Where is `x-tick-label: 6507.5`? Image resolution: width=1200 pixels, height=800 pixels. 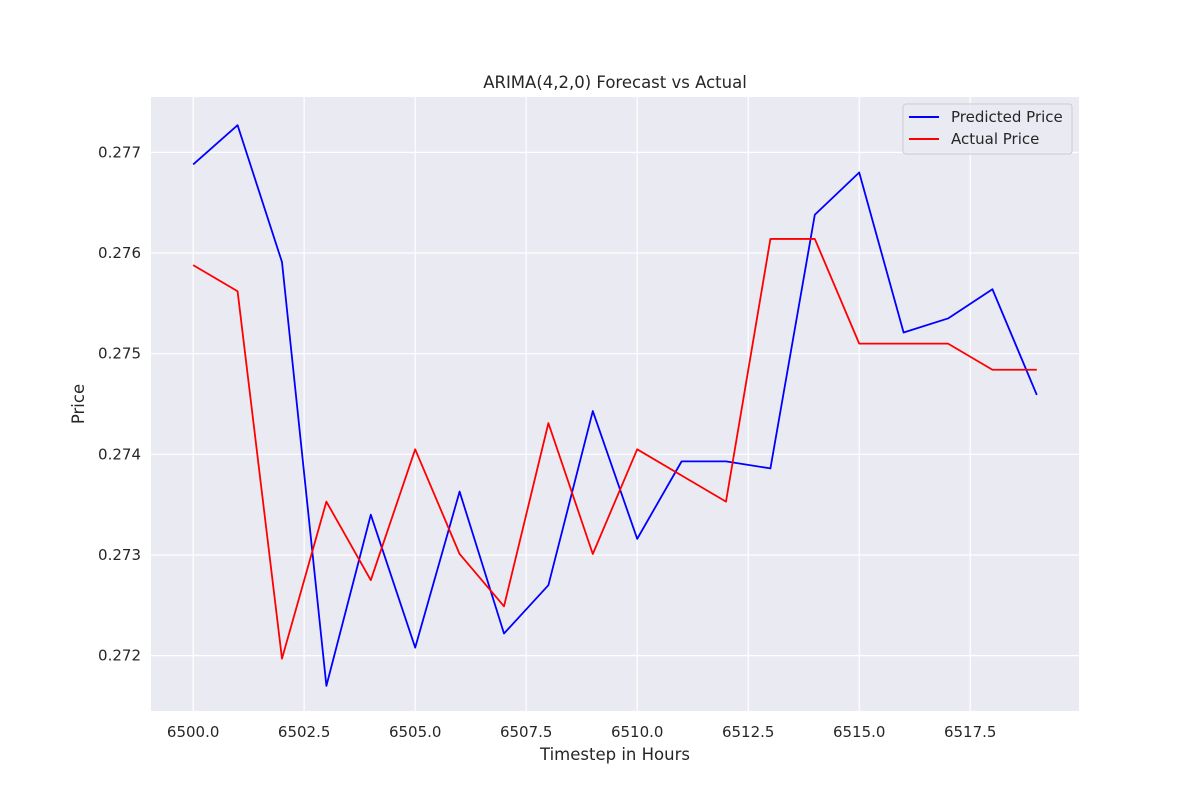
x-tick-label: 6507.5 is located at coordinates (526, 732).